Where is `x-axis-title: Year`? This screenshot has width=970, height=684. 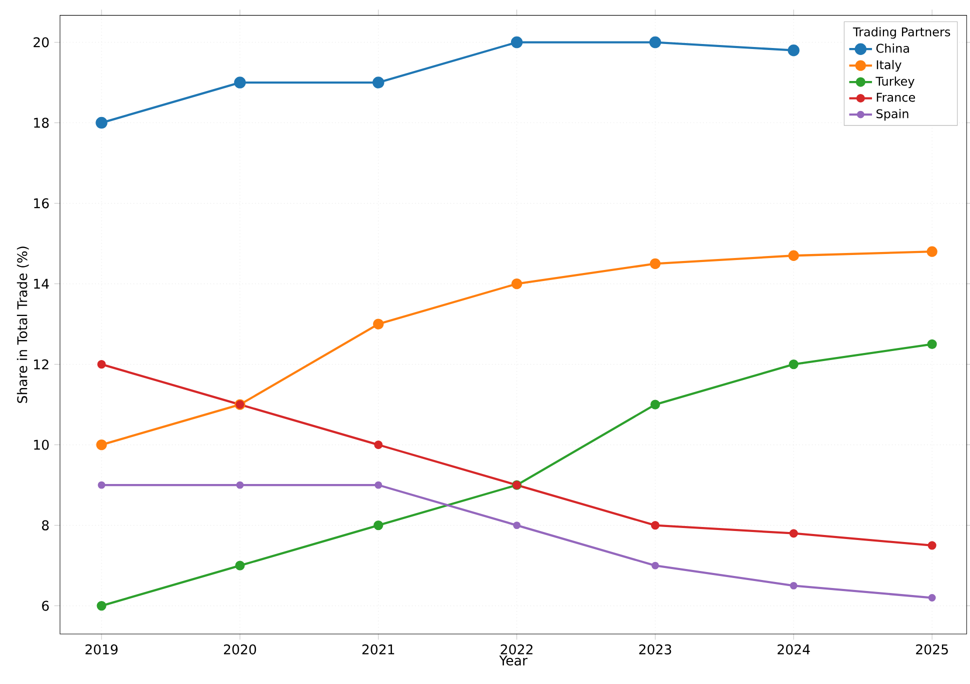
x-axis-title: Year is located at coordinates (513, 661).